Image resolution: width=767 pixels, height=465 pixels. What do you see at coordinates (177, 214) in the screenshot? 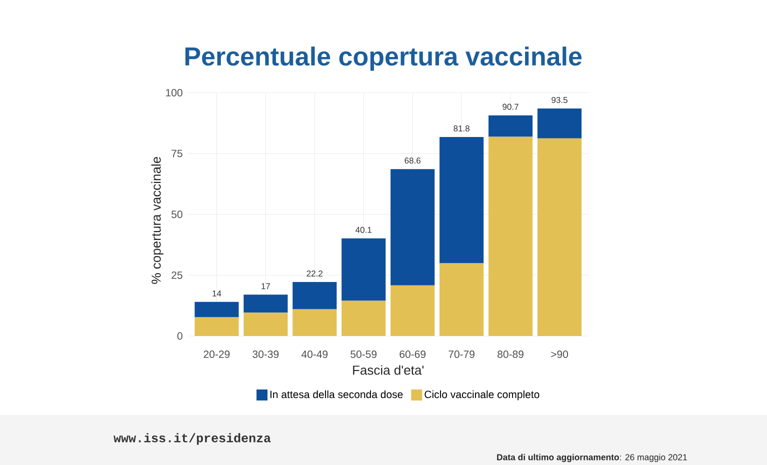
I see `y-tick-label: 50` at bounding box center [177, 214].